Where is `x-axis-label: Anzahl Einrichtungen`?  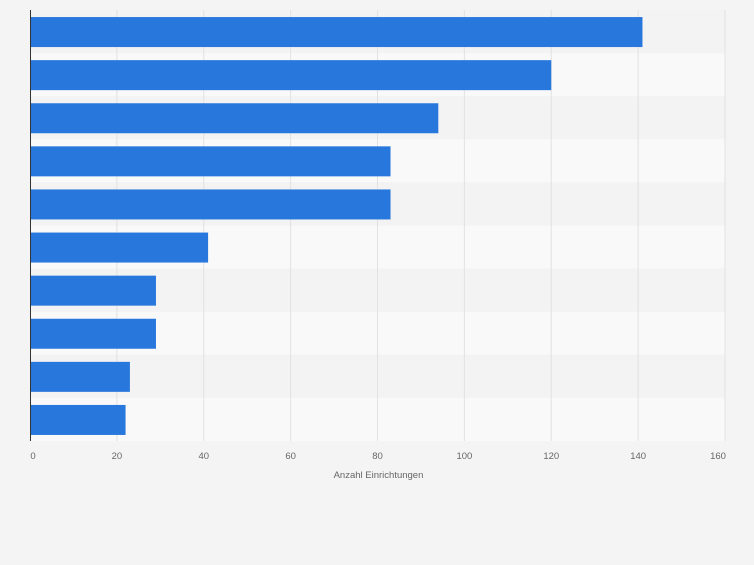
x-axis-label: Anzahl Einrichtungen is located at coordinates (379, 475).